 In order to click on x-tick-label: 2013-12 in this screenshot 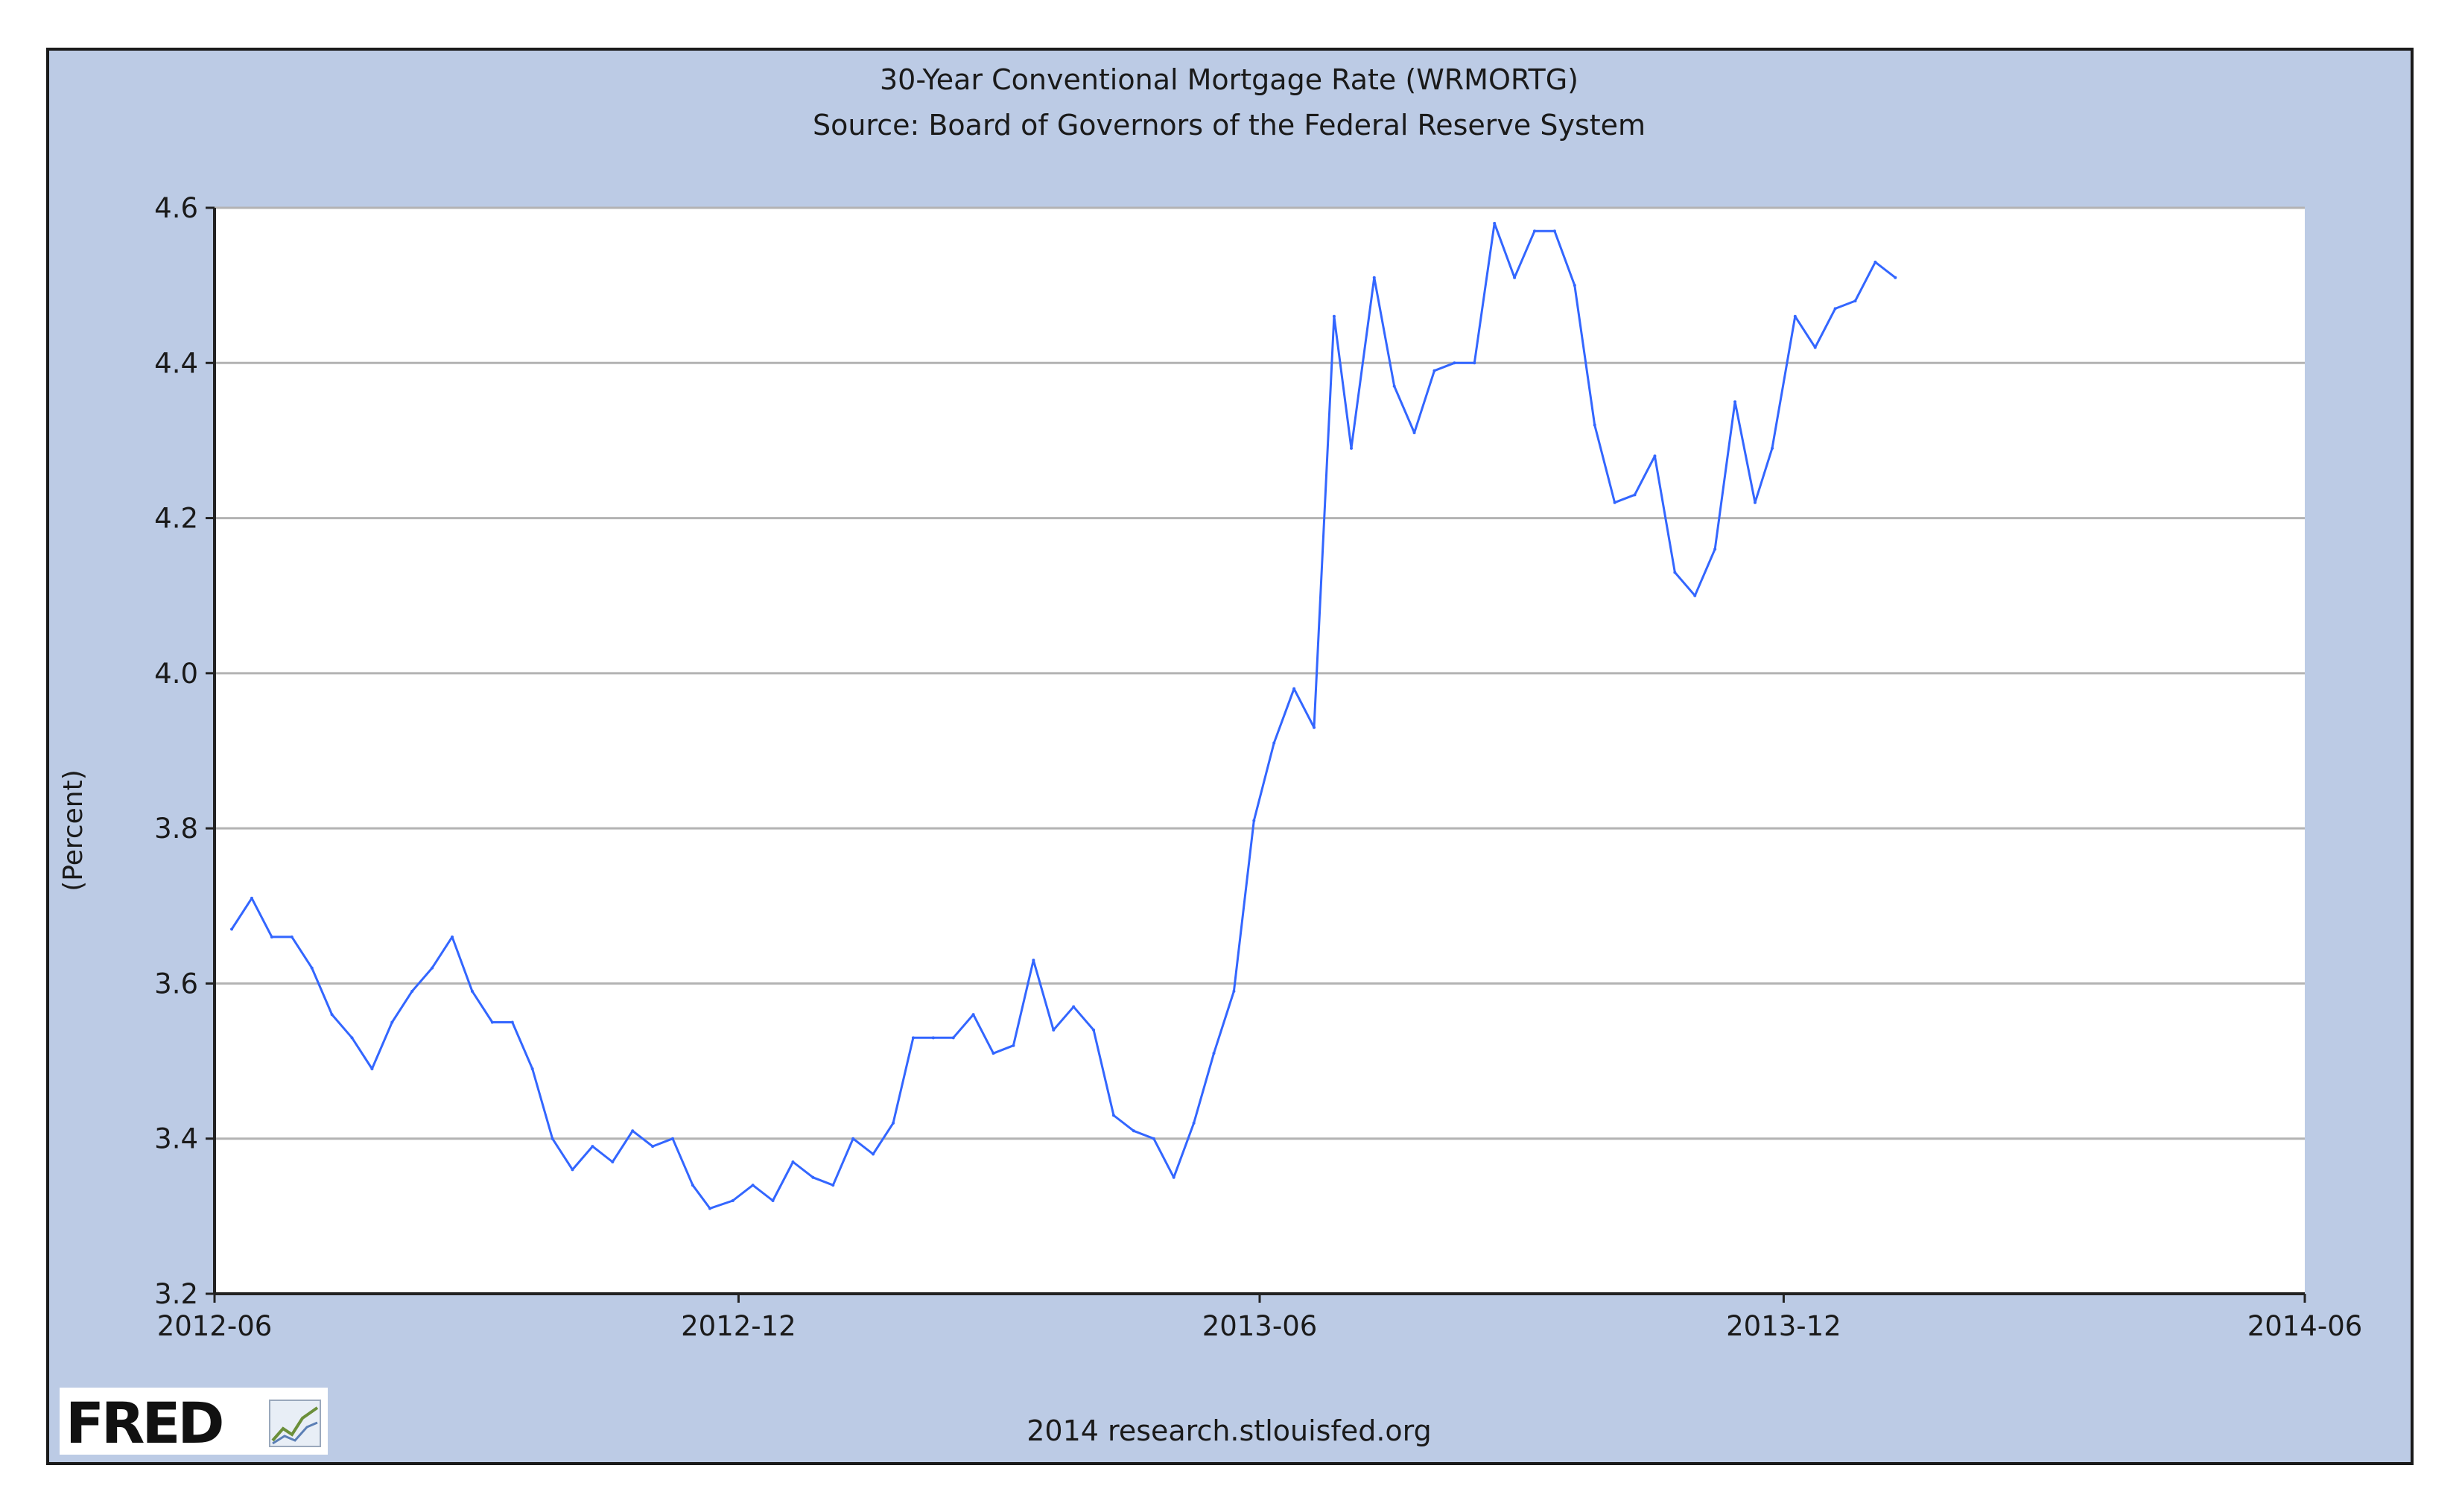, I will do `click(1784, 1326)`.